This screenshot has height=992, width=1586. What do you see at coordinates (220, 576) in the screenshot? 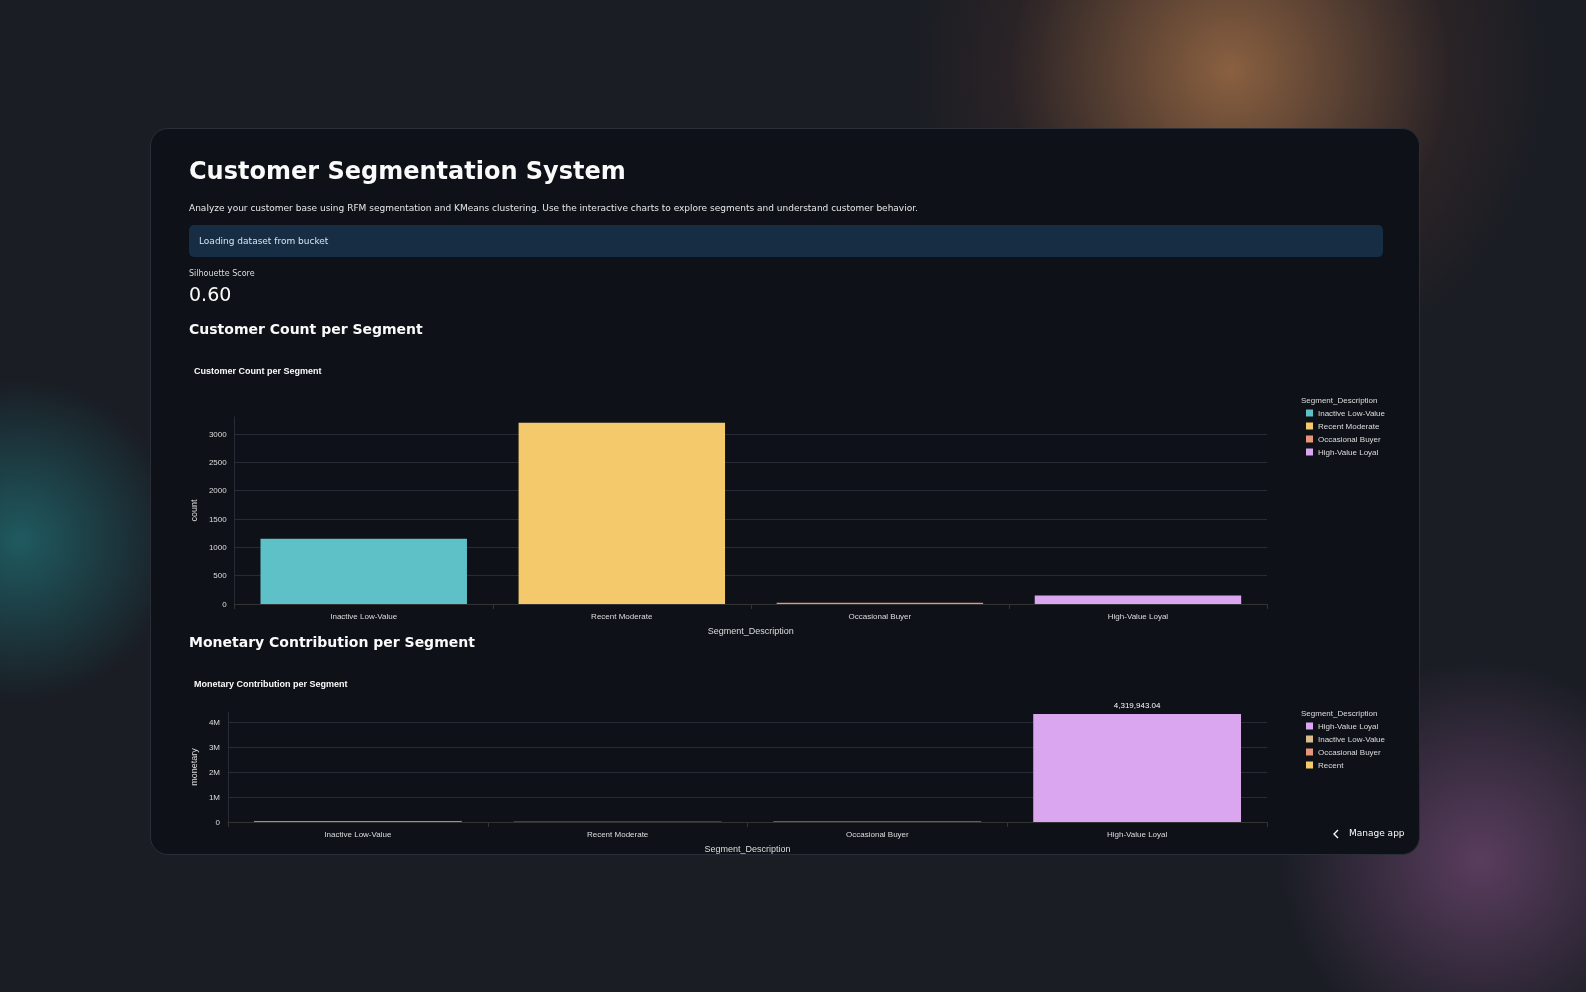
I see `y-tick-label: 500` at bounding box center [220, 576].